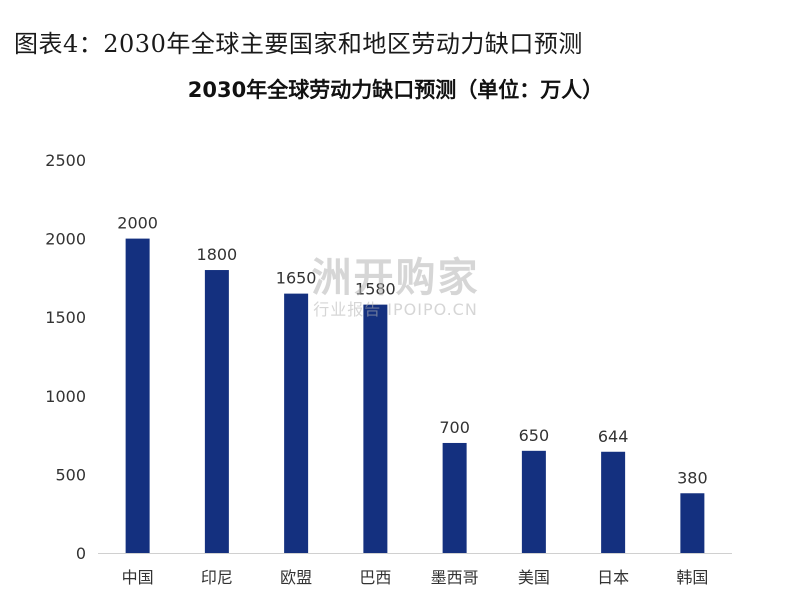 This screenshot has width=791, height=593. Describe the element at coordinates (613, 577) in the screenshot. I see `x-tick-label: 日本` at that location.